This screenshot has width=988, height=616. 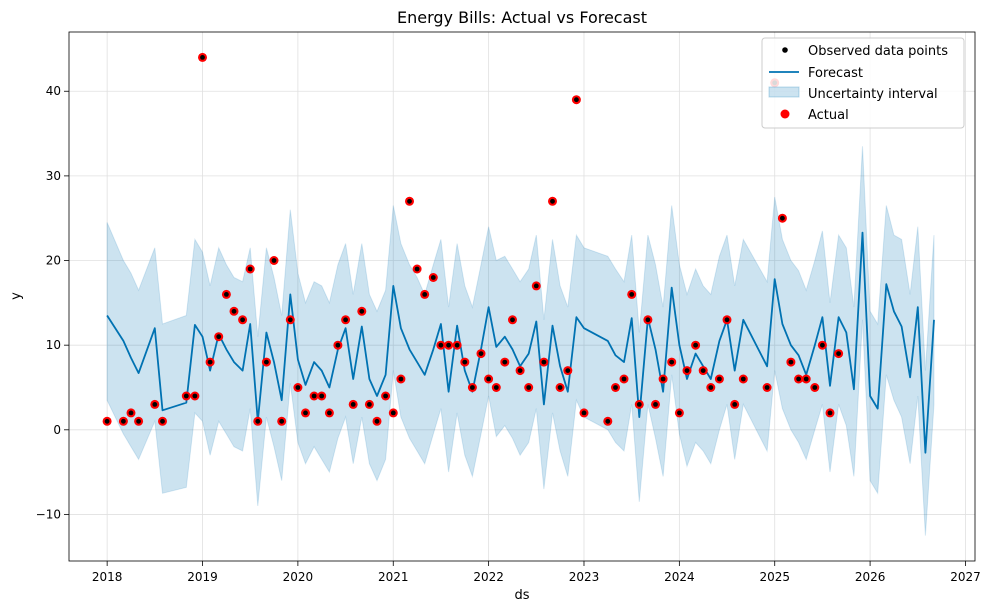 I want to click on legend-uncertainty-label: Uncertainty interval, so click(x=873, y=94).